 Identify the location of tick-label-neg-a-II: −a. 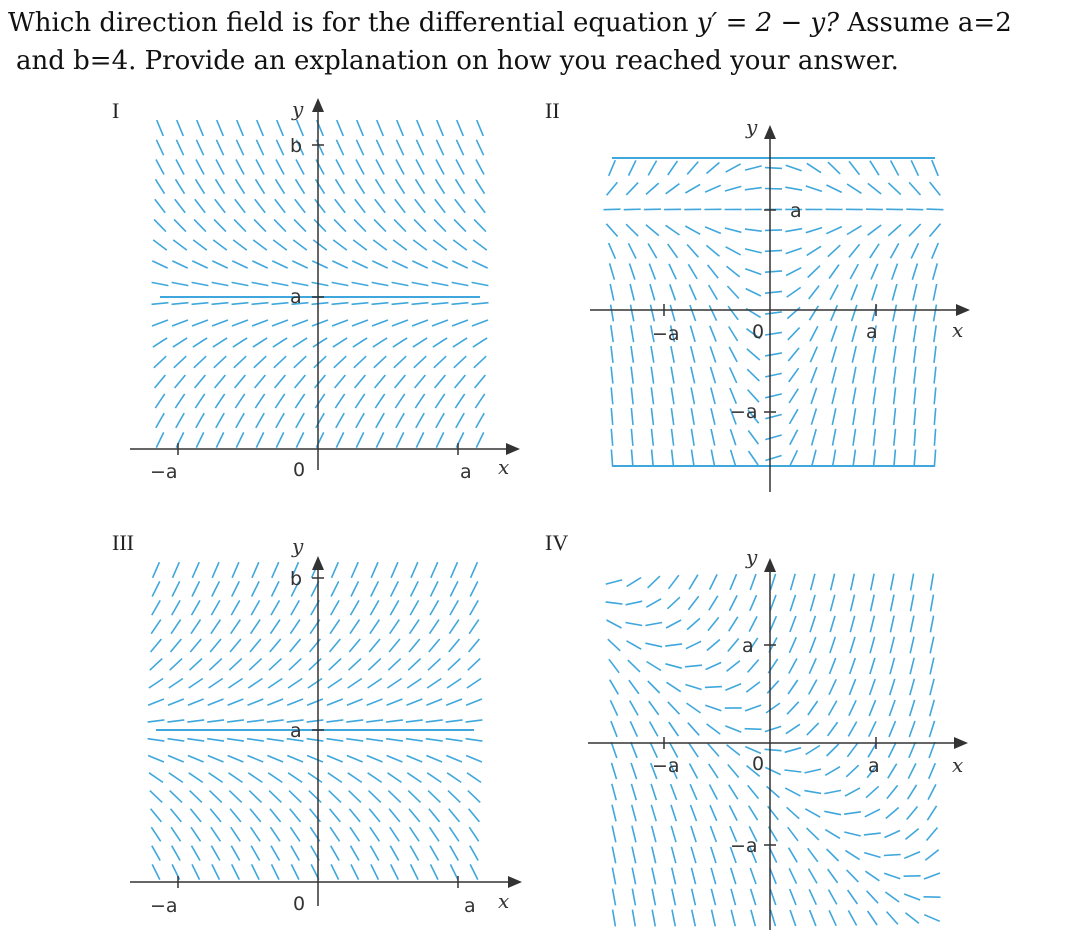
(666, 334).